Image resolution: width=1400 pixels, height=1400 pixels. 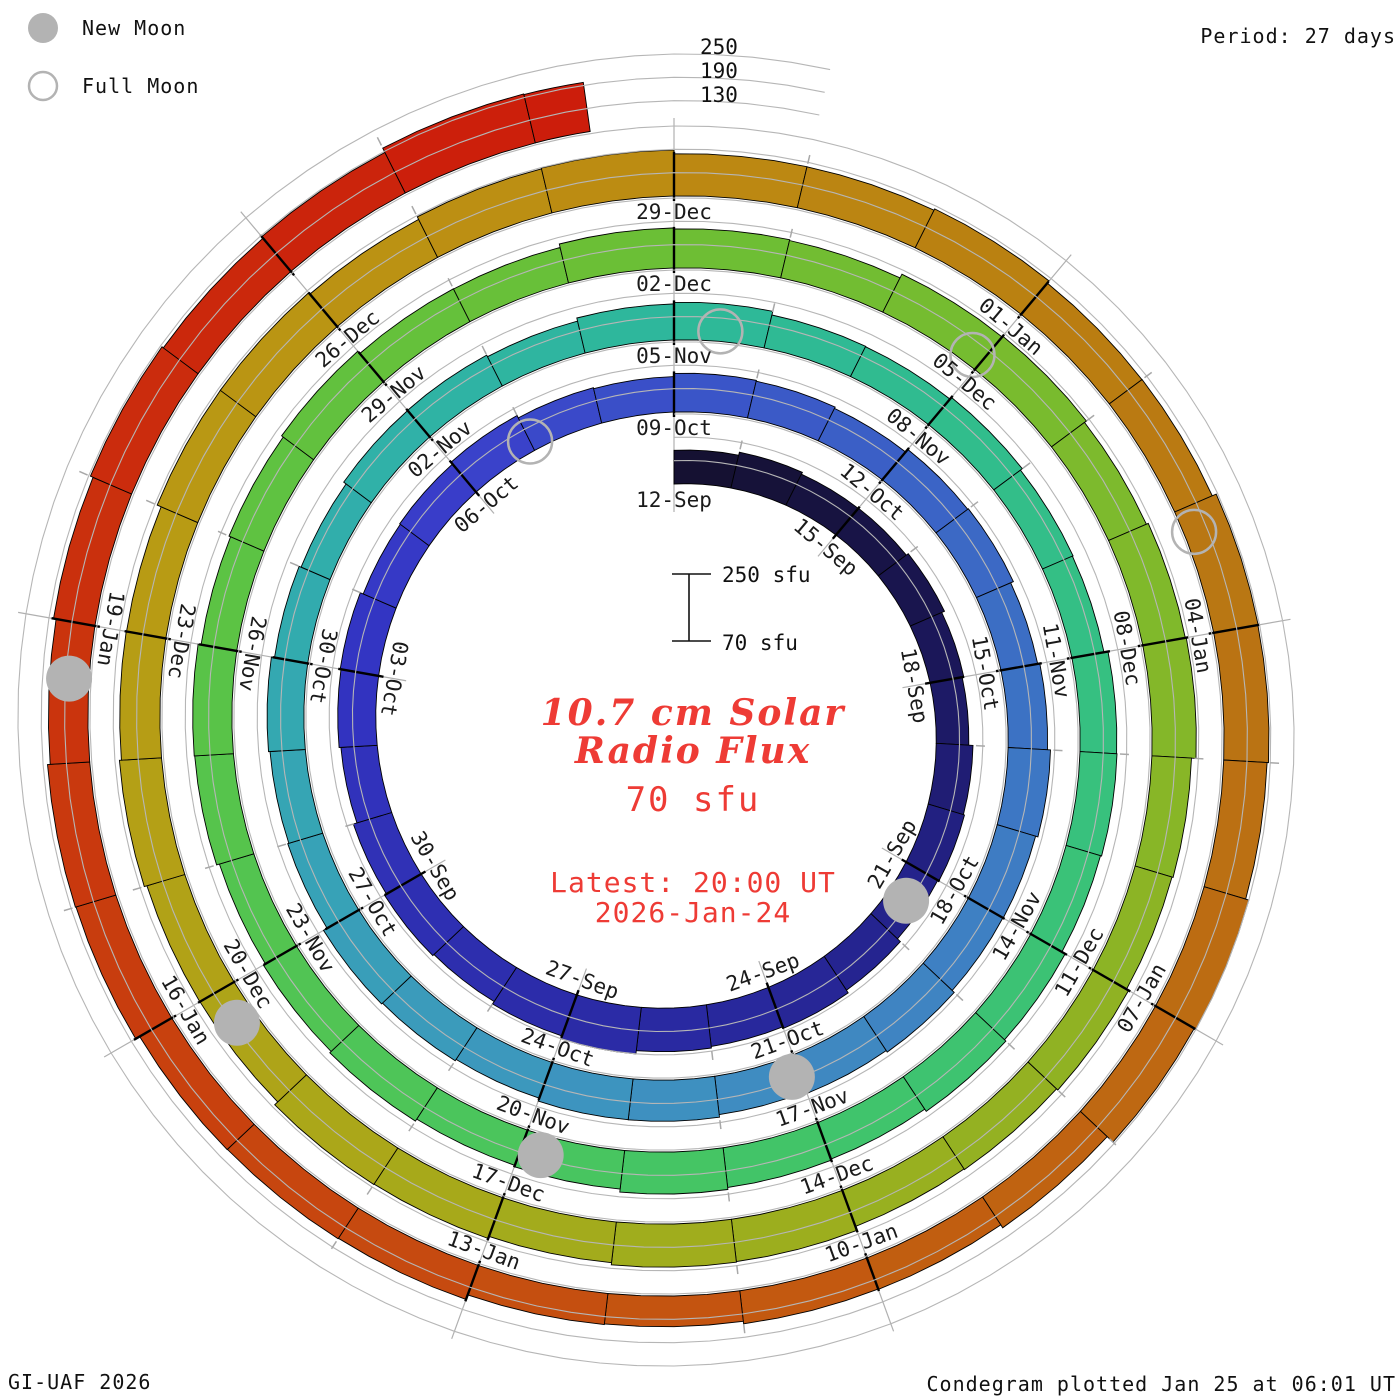 I want to click on moon-legend: New Moon Full Moon, so click(x=112, y=66).